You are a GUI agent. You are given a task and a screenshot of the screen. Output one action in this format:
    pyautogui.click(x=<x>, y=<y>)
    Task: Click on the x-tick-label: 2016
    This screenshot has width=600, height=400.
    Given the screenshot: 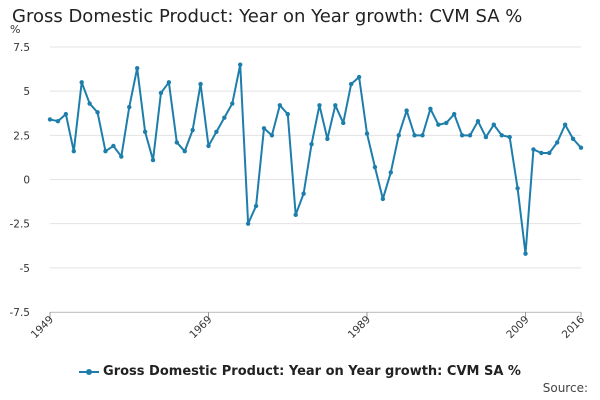 What is the action you would take?
    pyautogui.click(x=574, y=327)
    